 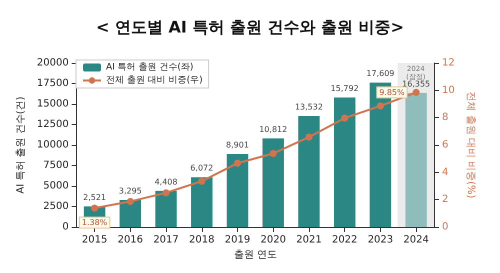 What do you see at coordinates (255, 254) in the screenshot?
I see `x-axis-title: 출원 연도` at bounding box center [255, 254].